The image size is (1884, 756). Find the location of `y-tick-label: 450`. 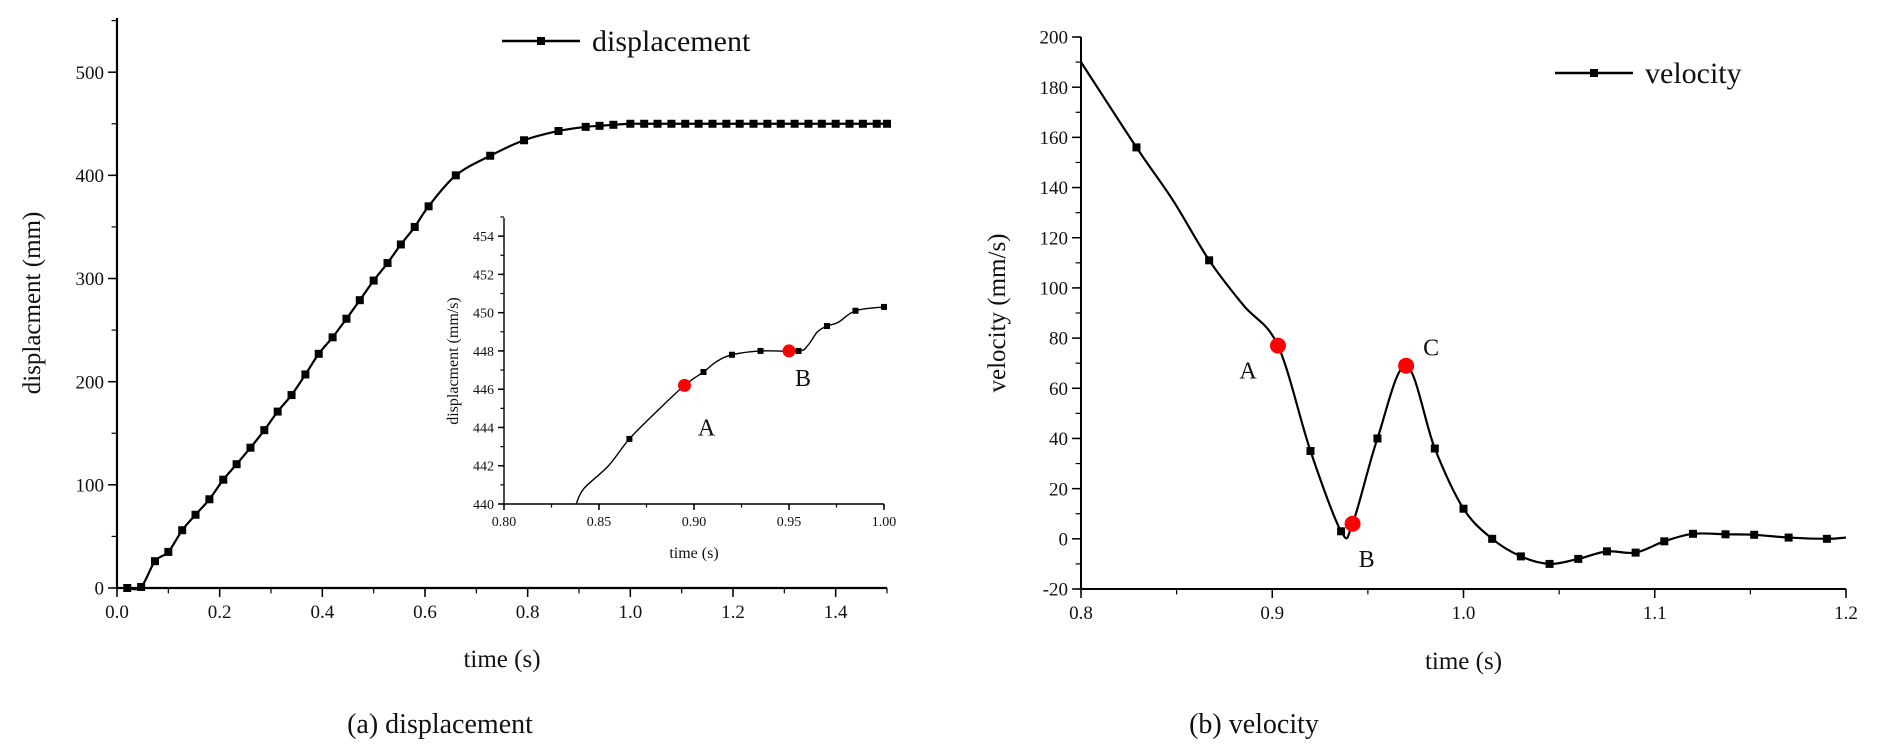

y-tick-label: 450 is located at coordinates (483, 314).